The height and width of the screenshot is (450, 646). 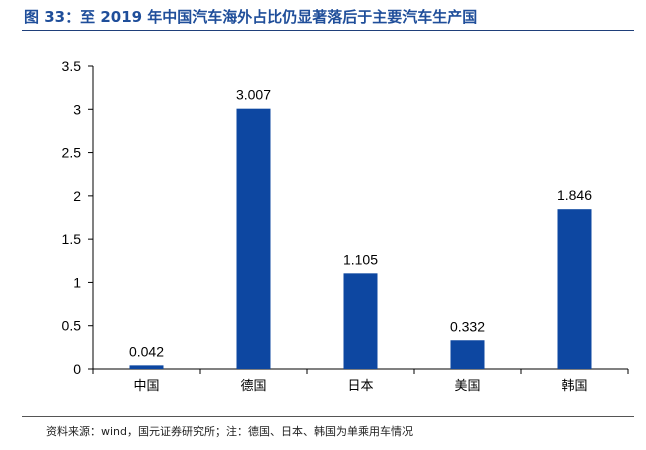 What do you see at coordinates (77, 196) in the screenshot?
I see `y-tick-label: 2` at bounding box center [77, 196].